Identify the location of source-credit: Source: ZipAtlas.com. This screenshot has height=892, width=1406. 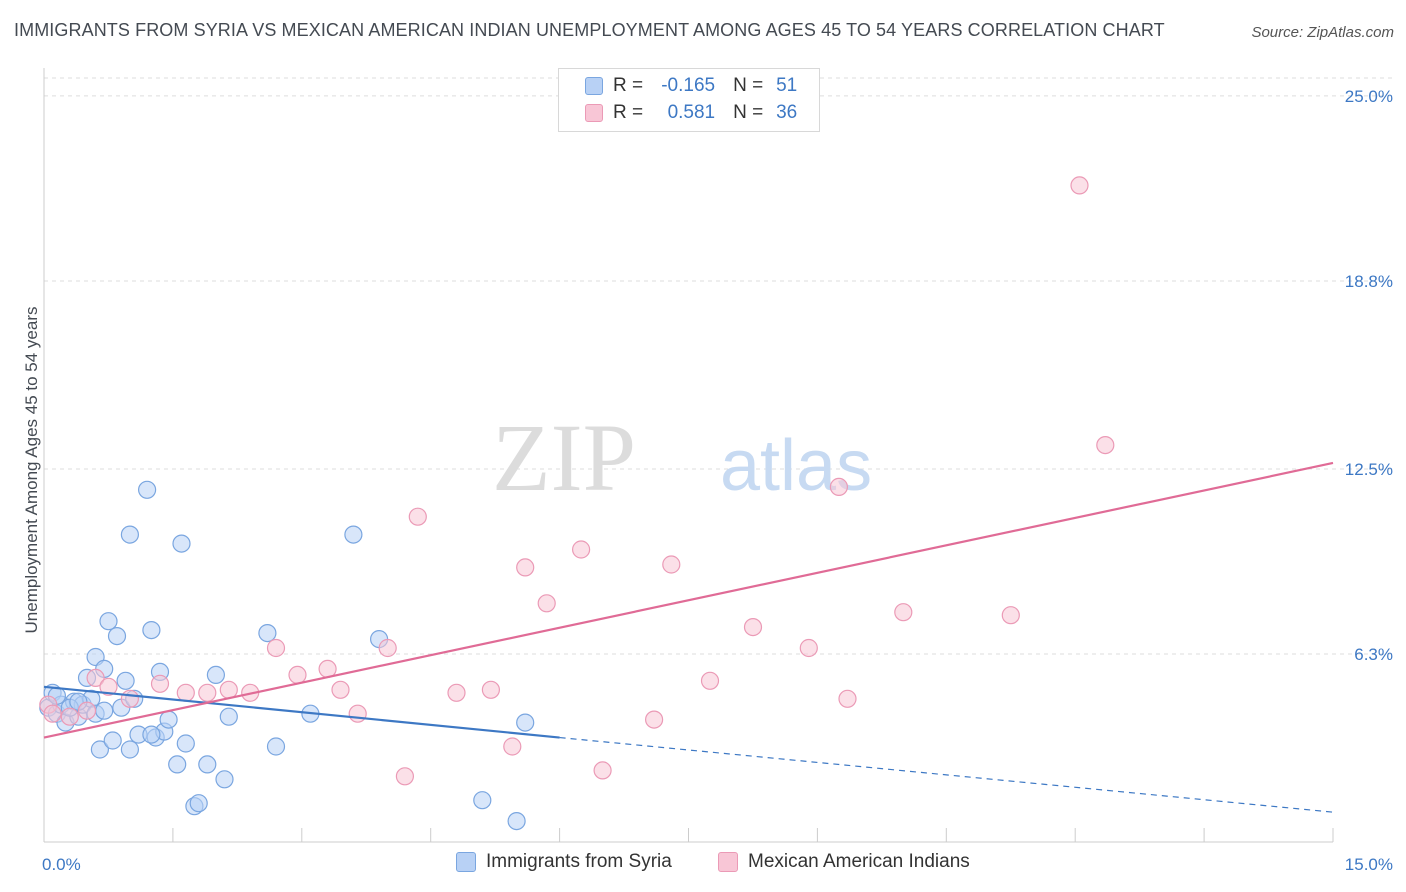
(1322, 32).